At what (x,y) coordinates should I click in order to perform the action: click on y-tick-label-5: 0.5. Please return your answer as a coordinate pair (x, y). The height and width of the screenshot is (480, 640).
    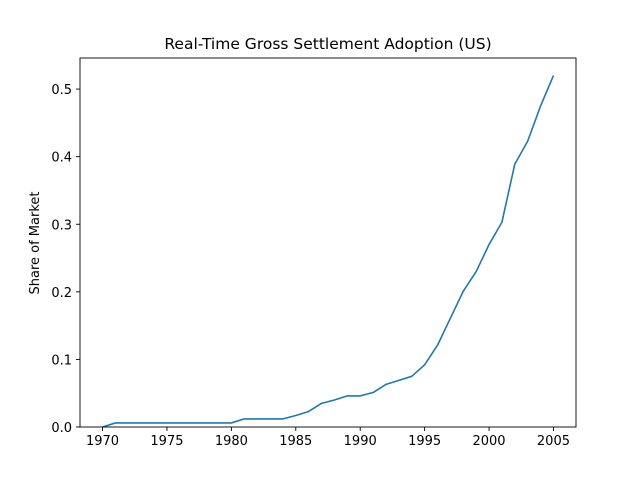
    Looking at the image, I should click on (61, 90).